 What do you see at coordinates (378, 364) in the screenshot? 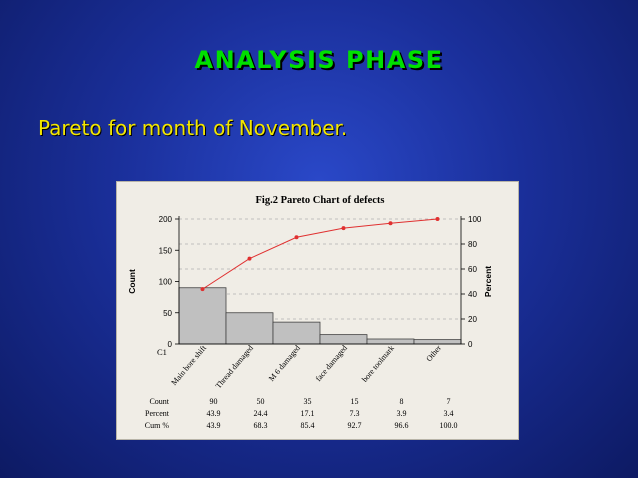
I see `category-label-4: bore toolmark` at bounding box center [378, 364].